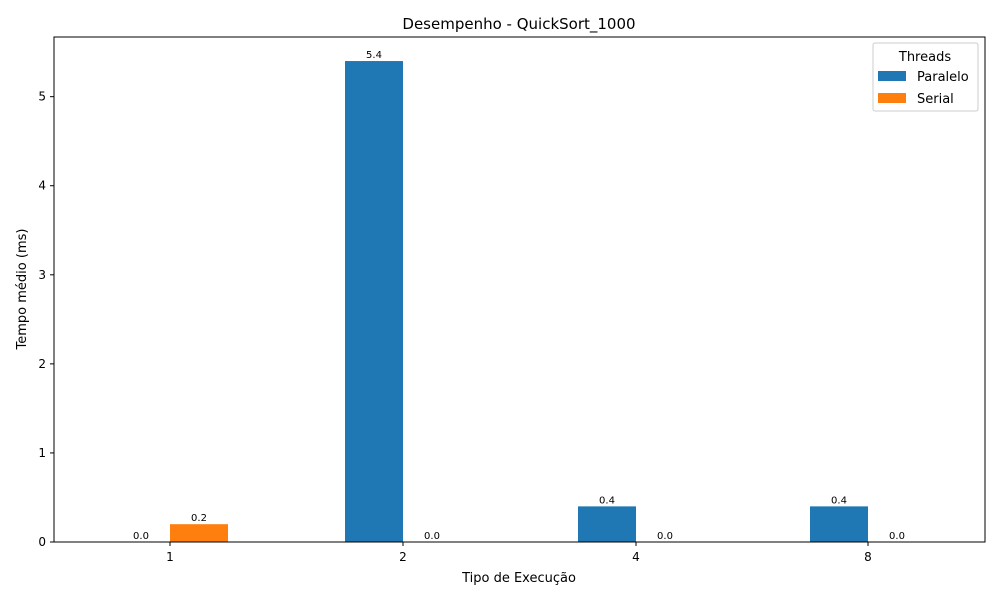  What do you see at coordinates (868, 557) in the screenshot?
I see `x-tick-label: 8` at bounding box center [868, 557].